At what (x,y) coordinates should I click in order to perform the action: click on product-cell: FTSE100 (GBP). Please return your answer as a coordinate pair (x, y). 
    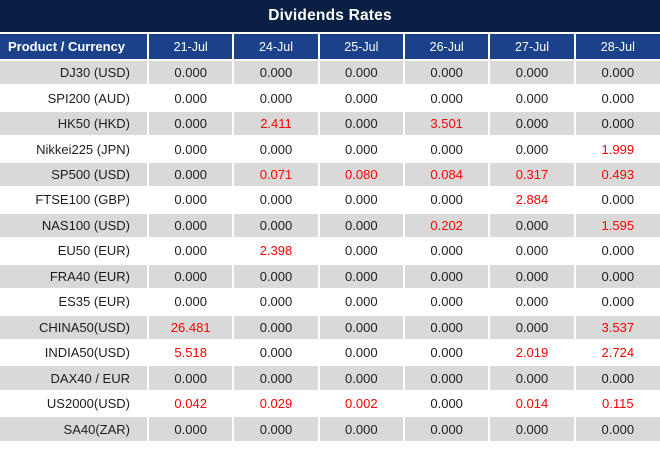
    Looking at the image, I should click on (74, 200).